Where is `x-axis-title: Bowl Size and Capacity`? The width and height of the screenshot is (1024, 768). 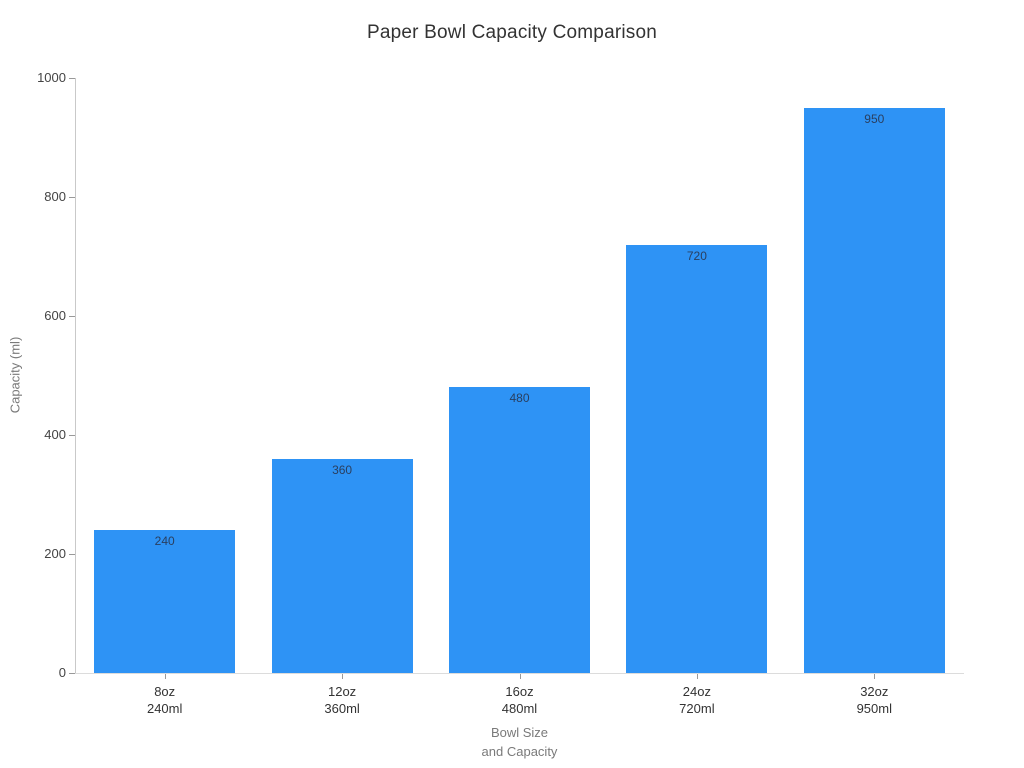
x-axis-title: Bowl Size and Capacity is located at coordinates (519, 742).